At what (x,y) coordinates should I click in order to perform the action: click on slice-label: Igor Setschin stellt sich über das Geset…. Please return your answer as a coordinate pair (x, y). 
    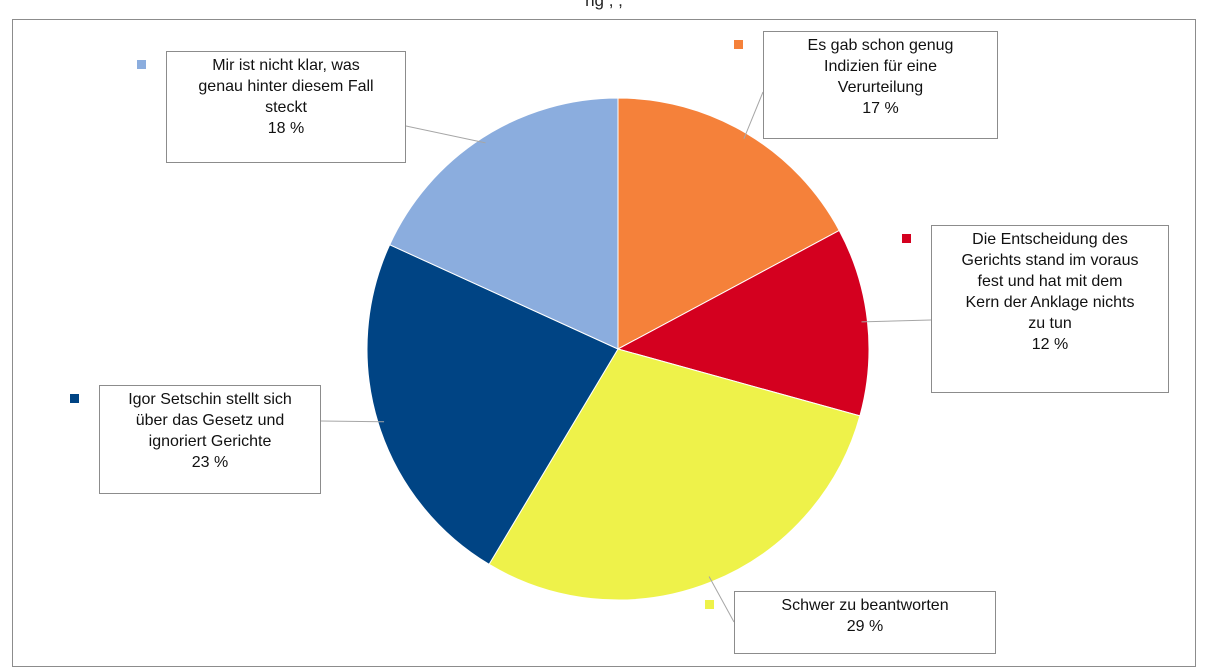
    Looking at the image, I should click on (210, 420).